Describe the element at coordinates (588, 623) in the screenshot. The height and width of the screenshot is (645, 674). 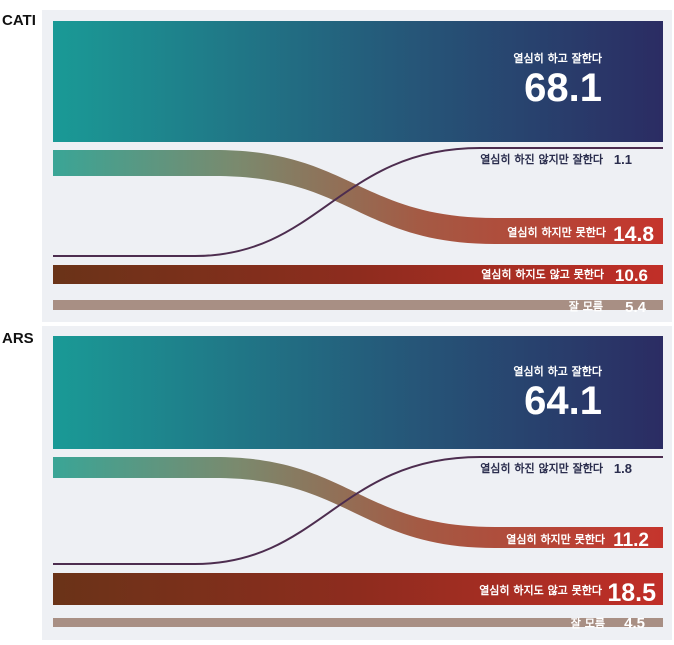
I see `label-ars-unknown: 잘 모름` at that location.